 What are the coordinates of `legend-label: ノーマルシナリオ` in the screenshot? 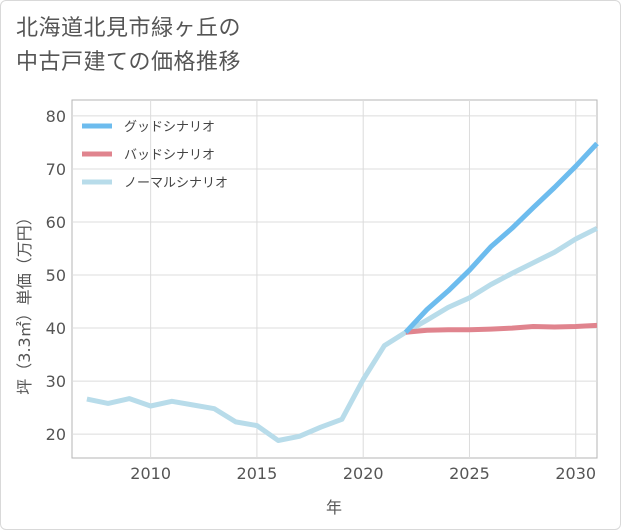 It's located at (176, 183).